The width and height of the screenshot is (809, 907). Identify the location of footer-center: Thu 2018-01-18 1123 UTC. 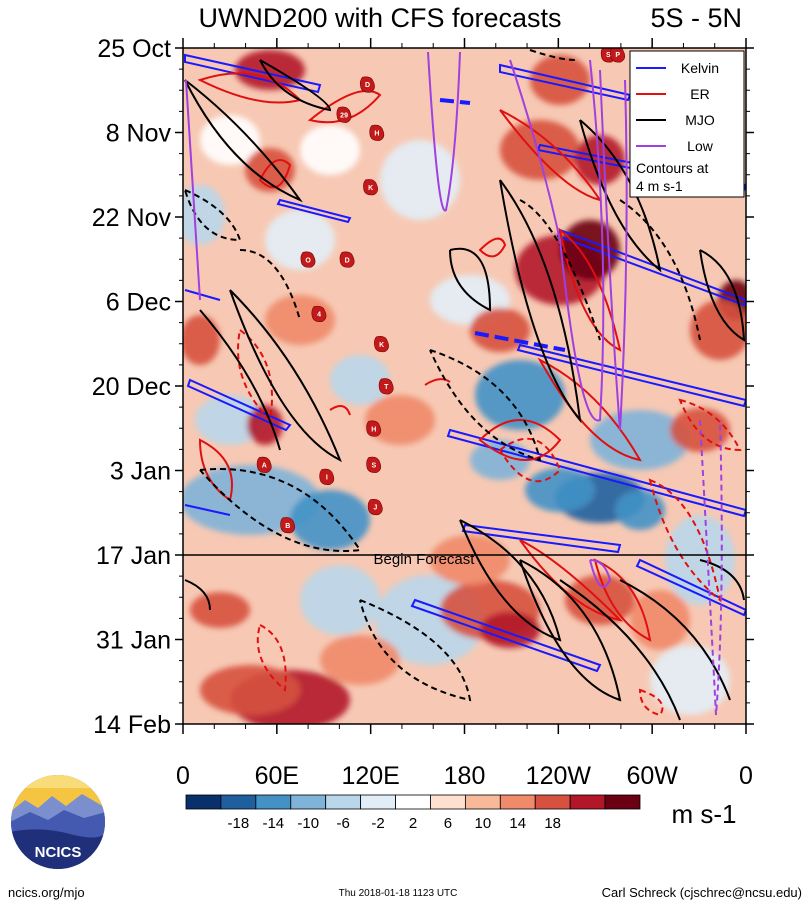
(398, 893).